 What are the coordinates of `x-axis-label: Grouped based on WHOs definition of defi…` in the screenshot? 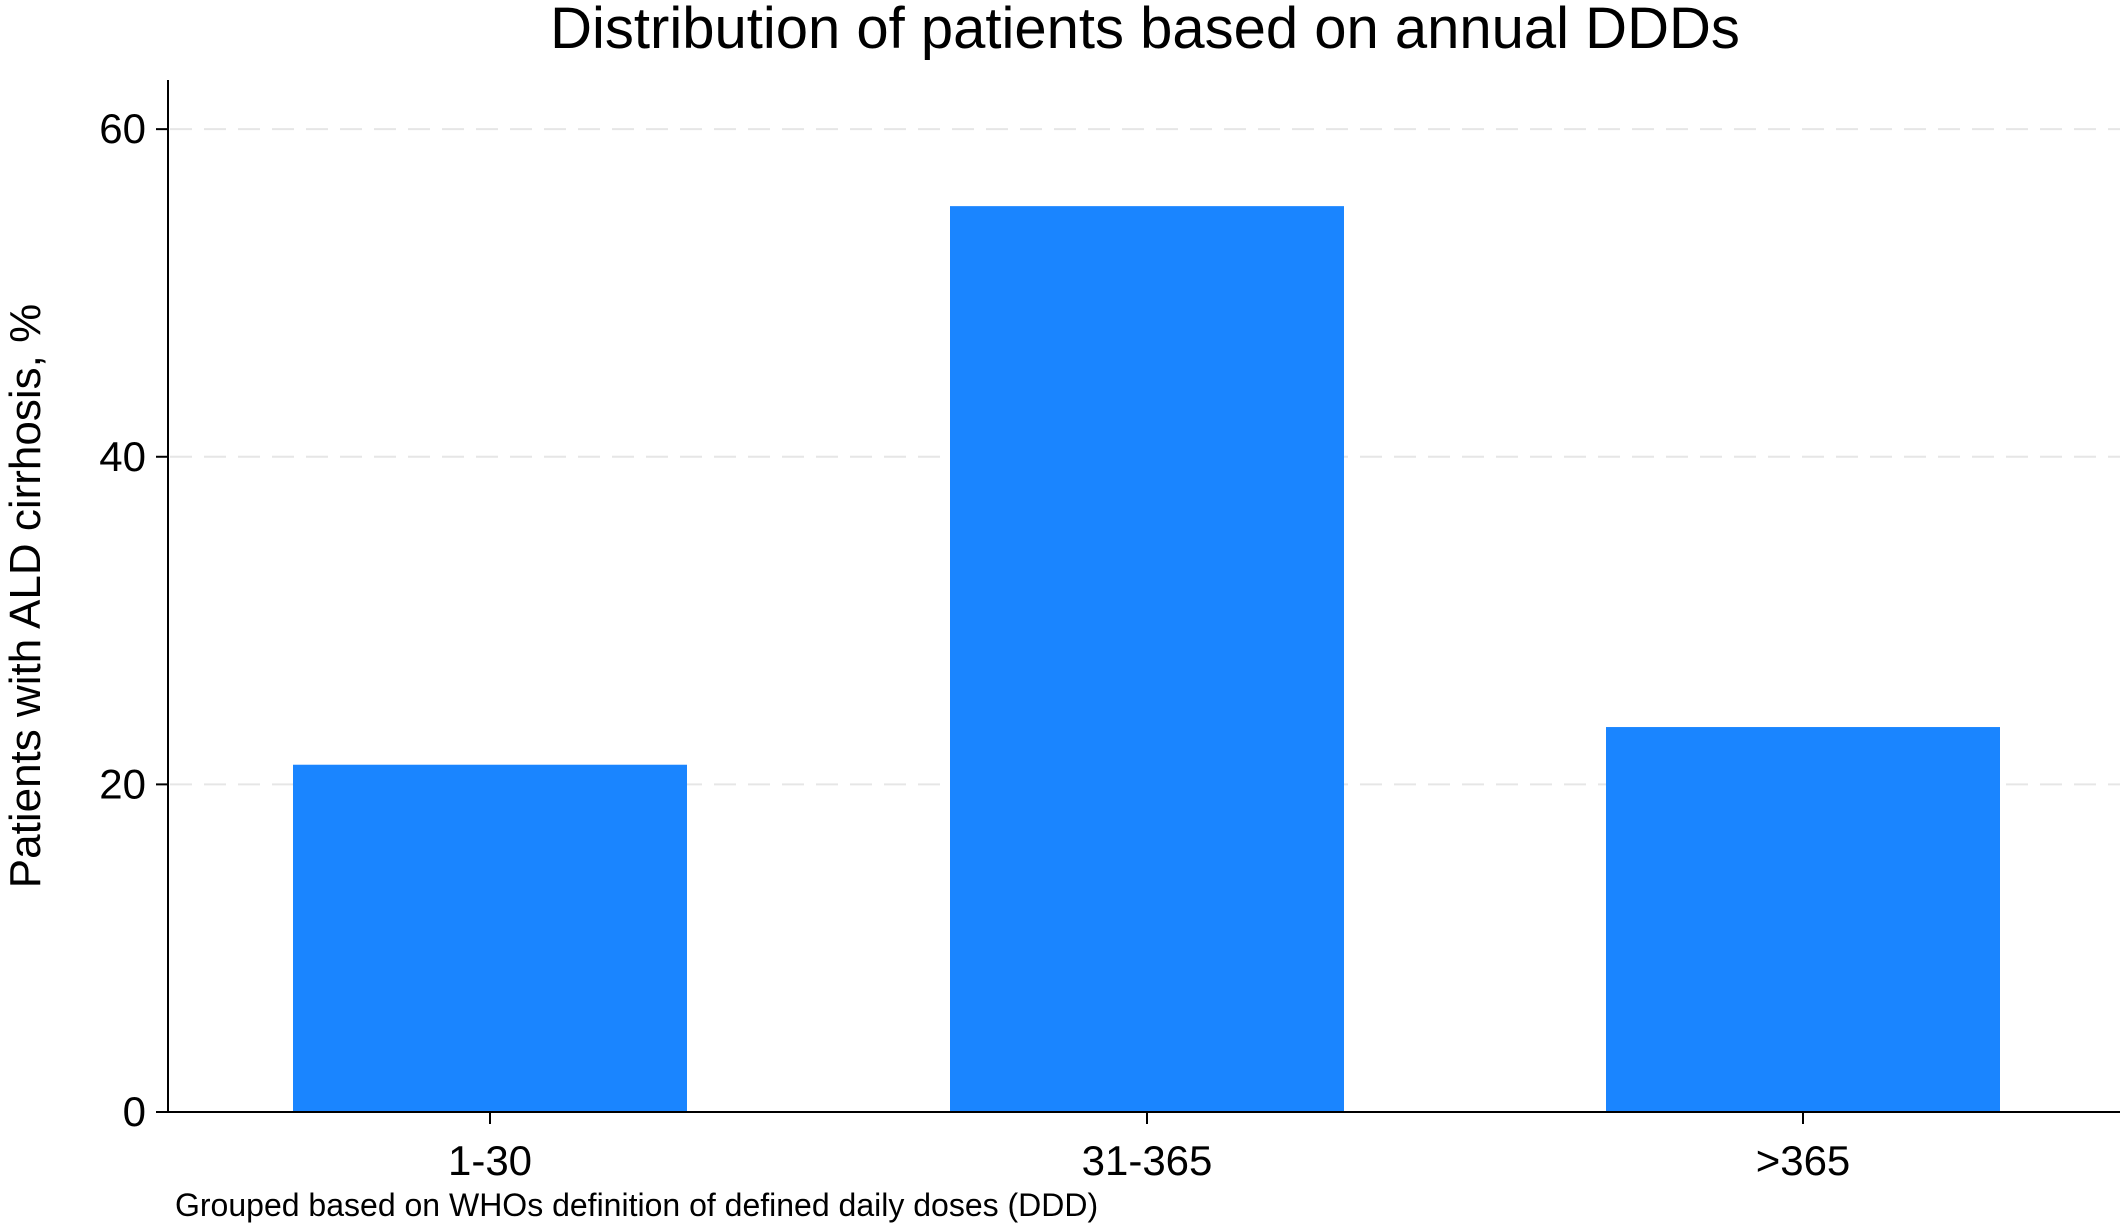 It's located at (636, 1205).